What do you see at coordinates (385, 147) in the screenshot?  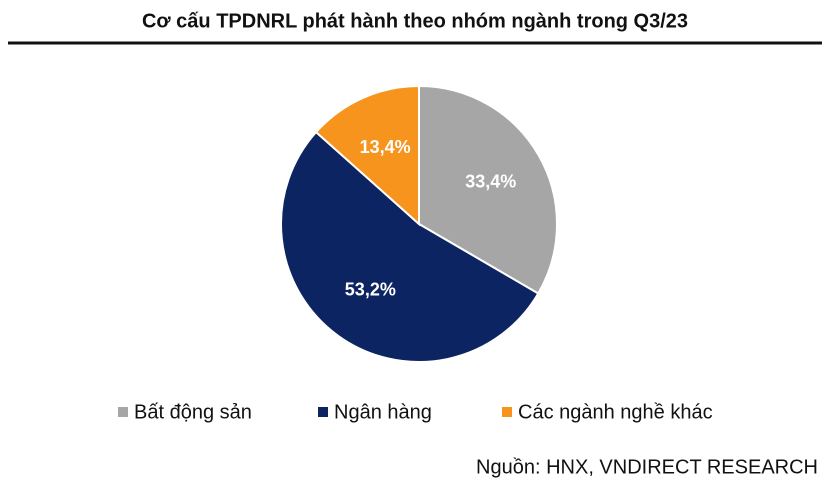 I see `slice-label: 13,4%` at bounding box center [385, 147].